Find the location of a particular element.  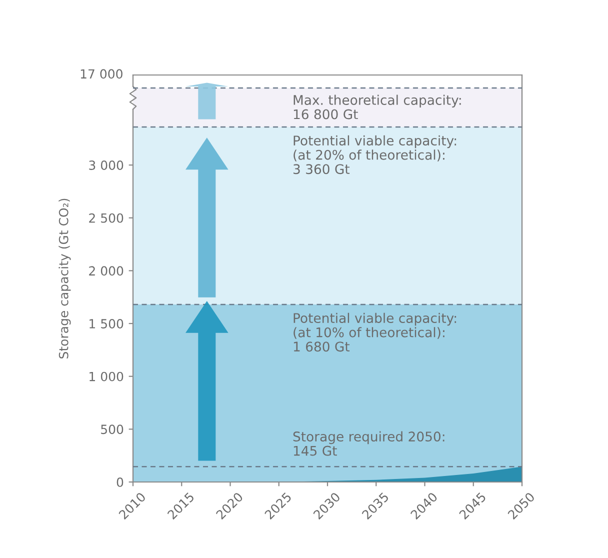

ref-line-label: Potential viable capacity: (at 20% of theoretical): 3 360 Gt is located at coordinates (374, 154).